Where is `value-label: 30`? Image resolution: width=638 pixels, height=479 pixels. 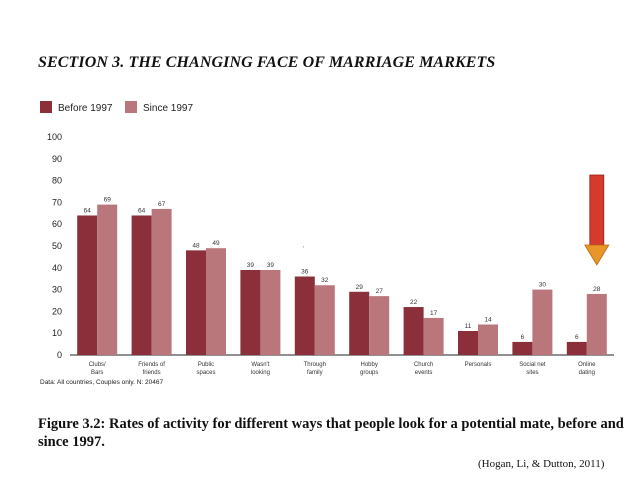
value-label: 30 is located at coordinates (543, 285).